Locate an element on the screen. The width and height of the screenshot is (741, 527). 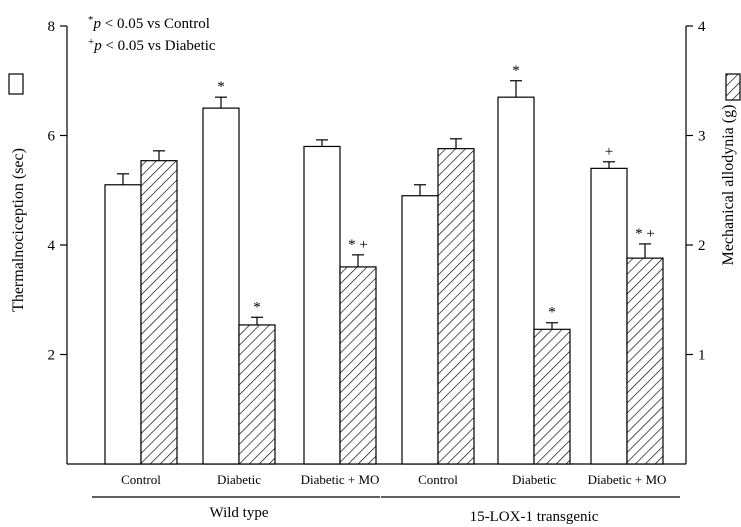
legend-line-2-p: p is located at coordinates (97, 46).